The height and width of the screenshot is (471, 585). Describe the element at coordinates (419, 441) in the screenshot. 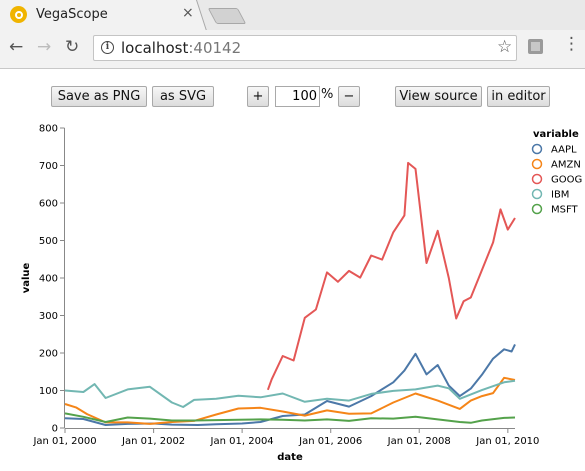

I see `x-tick-label: Jan 01, 2008` at that location.